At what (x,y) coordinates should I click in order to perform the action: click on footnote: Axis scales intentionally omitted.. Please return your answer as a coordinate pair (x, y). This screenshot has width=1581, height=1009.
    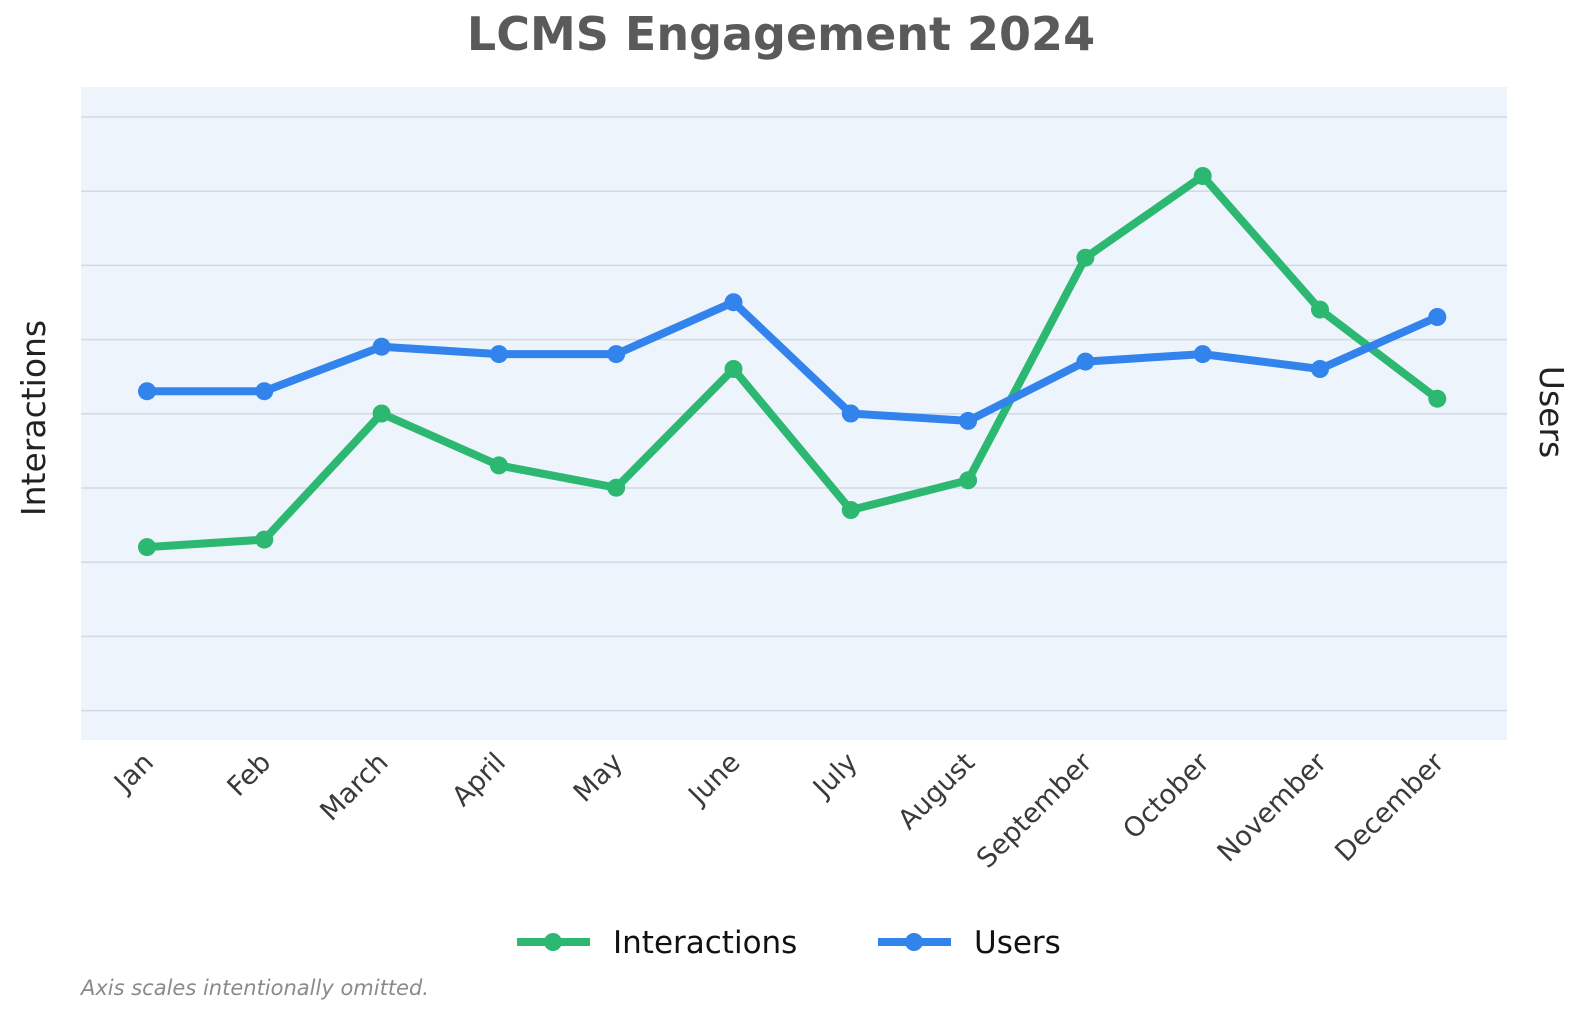
    Looking at the image, I should click on (254, 988).